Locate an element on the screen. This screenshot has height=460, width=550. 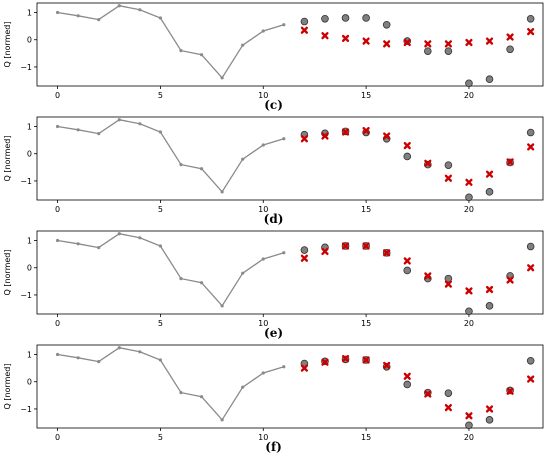
panel-caption: (c) is located at coordinates (273, 105).